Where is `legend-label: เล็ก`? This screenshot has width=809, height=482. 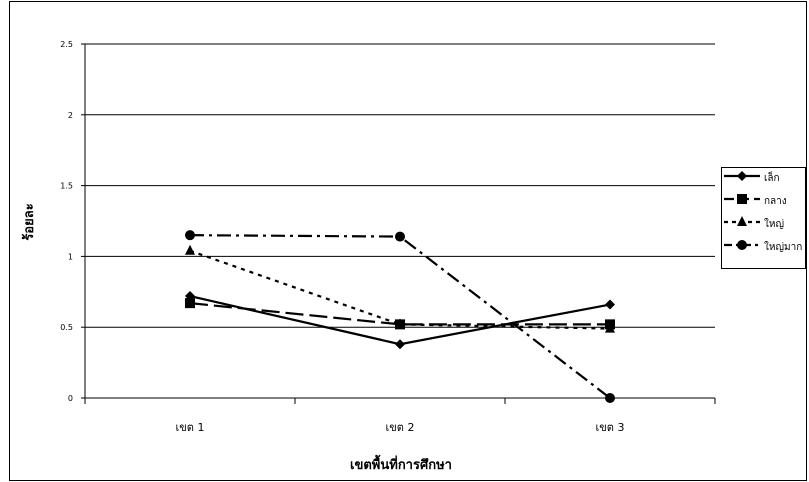 legend-label: เล็ก is located at coordinates (772, 177).